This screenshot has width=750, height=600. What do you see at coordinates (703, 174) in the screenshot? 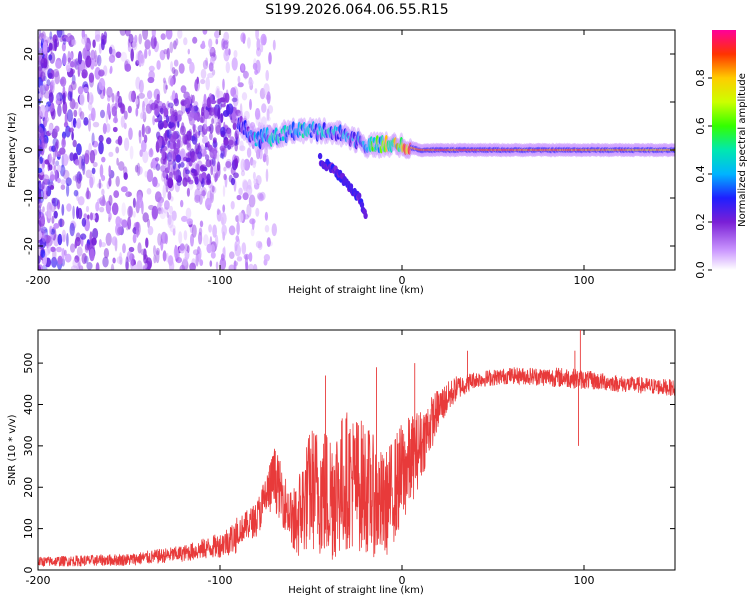
I see `colorbar-ticks: 0.0 0.2 0.4 0.6 0.8` at bounding box center [703, 174].